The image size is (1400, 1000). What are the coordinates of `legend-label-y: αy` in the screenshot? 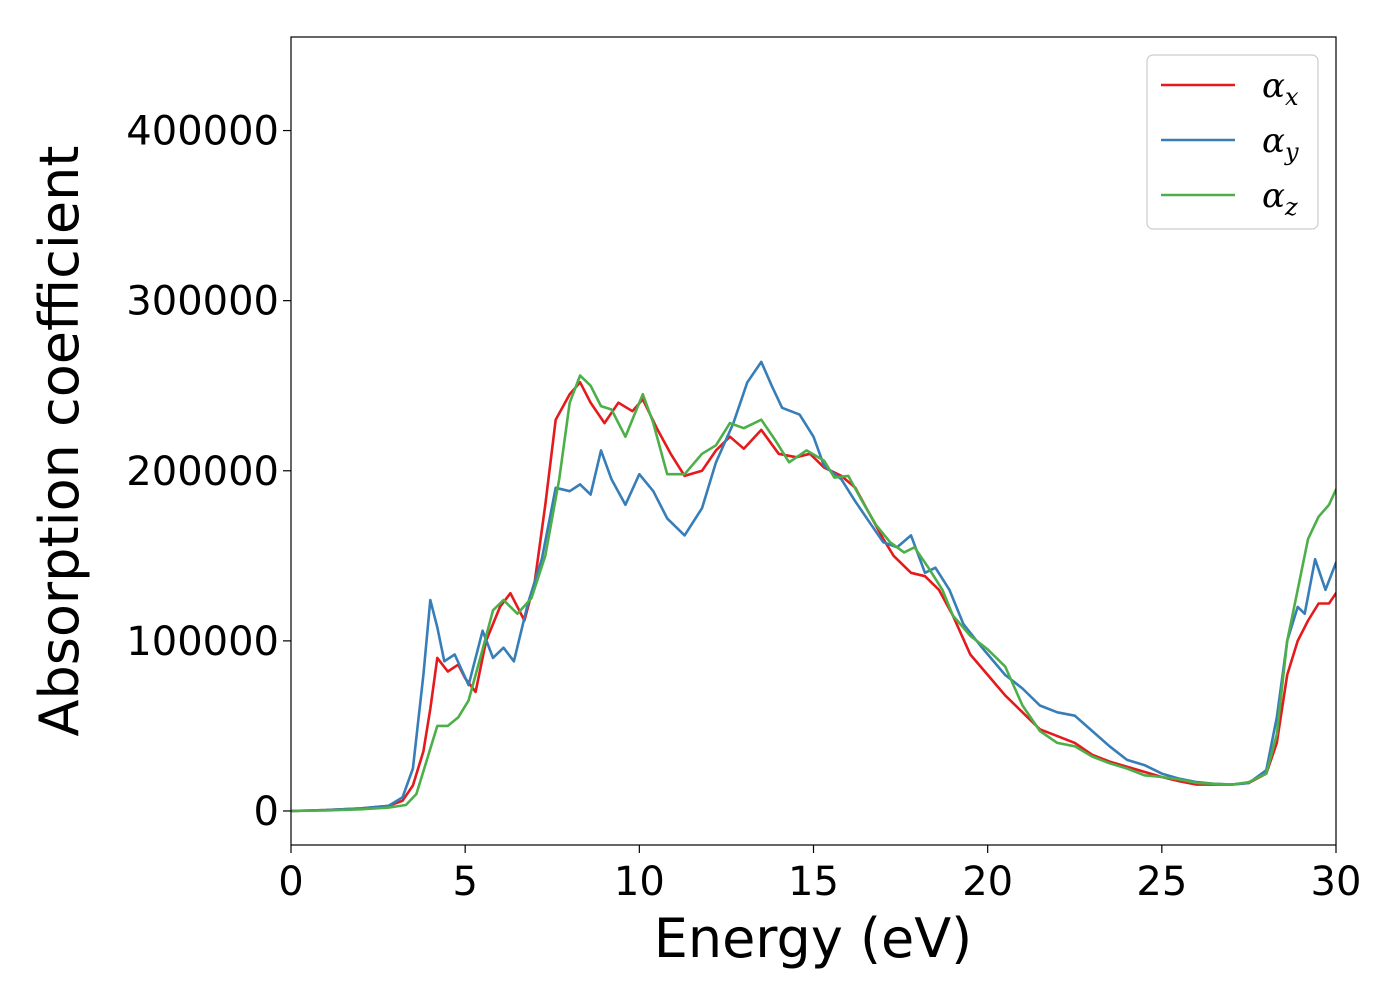 It's located at (1280, 143).